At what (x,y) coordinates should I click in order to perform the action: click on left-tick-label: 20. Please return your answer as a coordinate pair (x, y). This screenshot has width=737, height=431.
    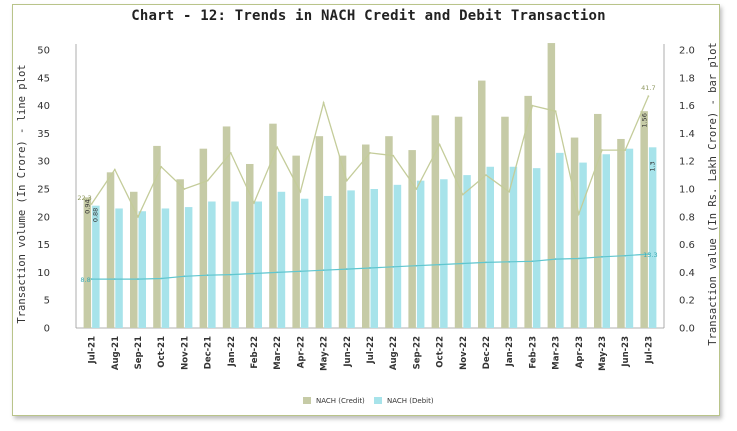
    Looking at the image, I should click on (43, 217).